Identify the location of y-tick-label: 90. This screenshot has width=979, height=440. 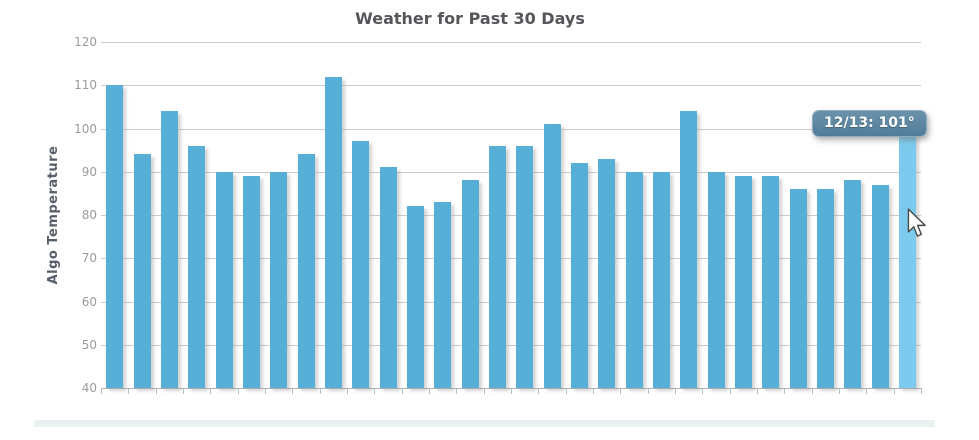
(89, 171).